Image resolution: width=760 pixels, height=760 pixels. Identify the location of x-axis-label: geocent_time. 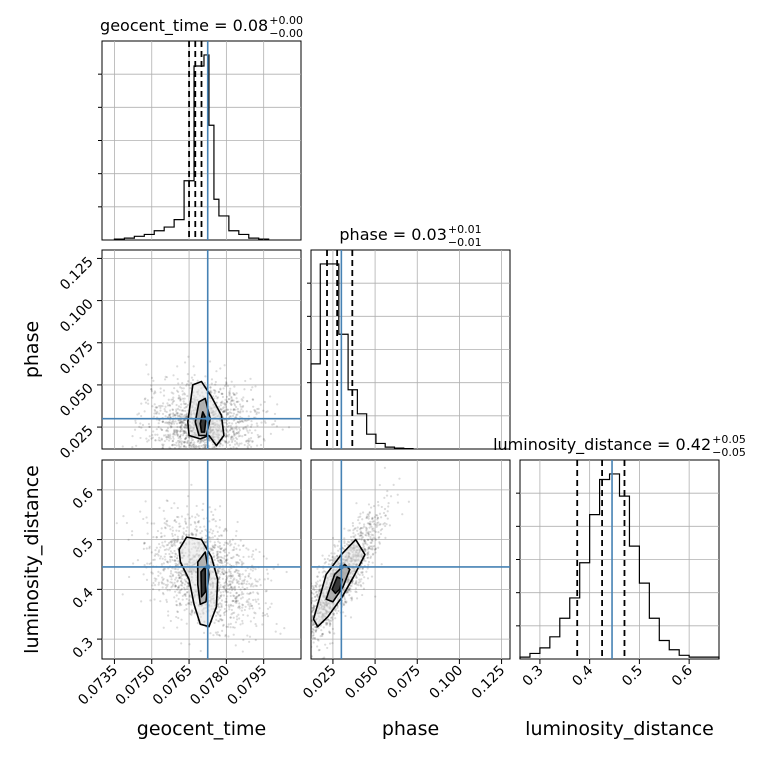
(201, 729).